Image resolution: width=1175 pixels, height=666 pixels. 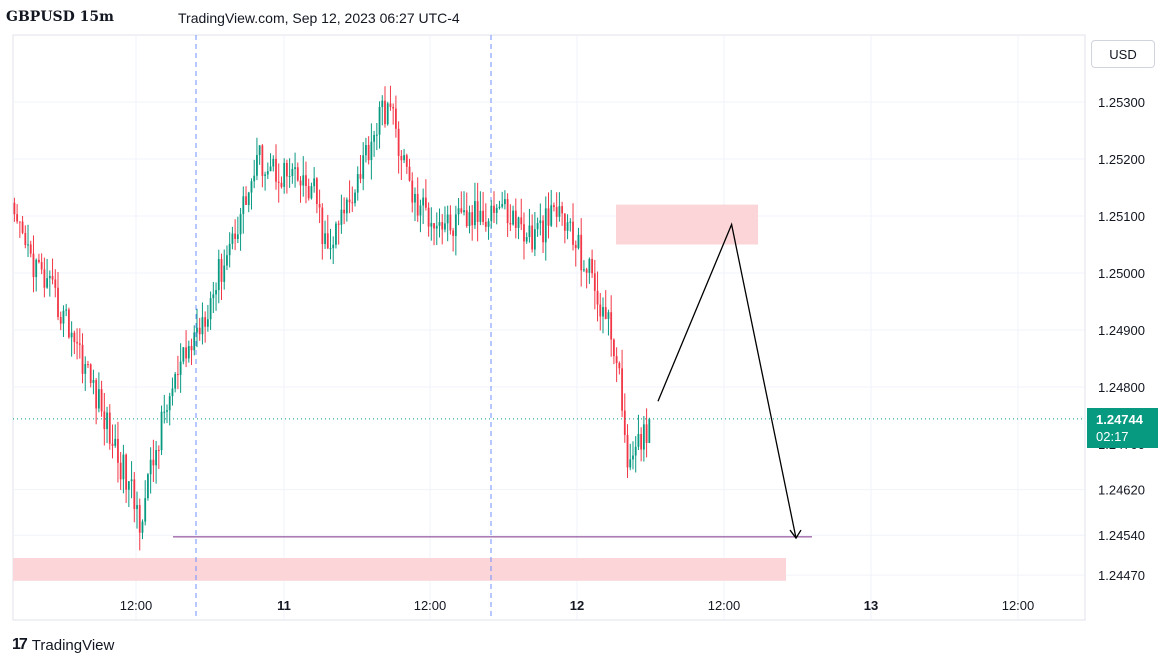 What do you see at coordinates (1123, 54) in the screenshot?
I see `currency-button: USD` at bounding box center [1123, 54].